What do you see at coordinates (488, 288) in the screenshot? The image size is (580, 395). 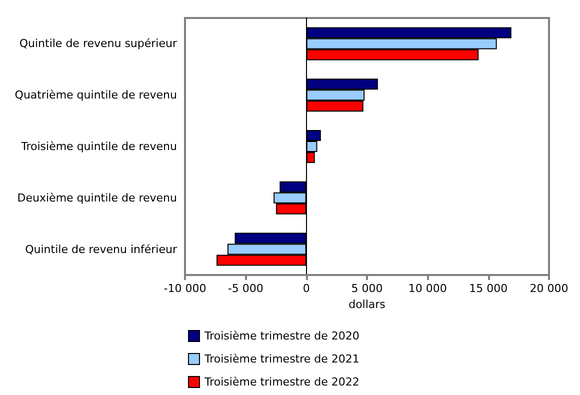 I see `x-tick-label: 15 000` at bounding box center [488, 288].